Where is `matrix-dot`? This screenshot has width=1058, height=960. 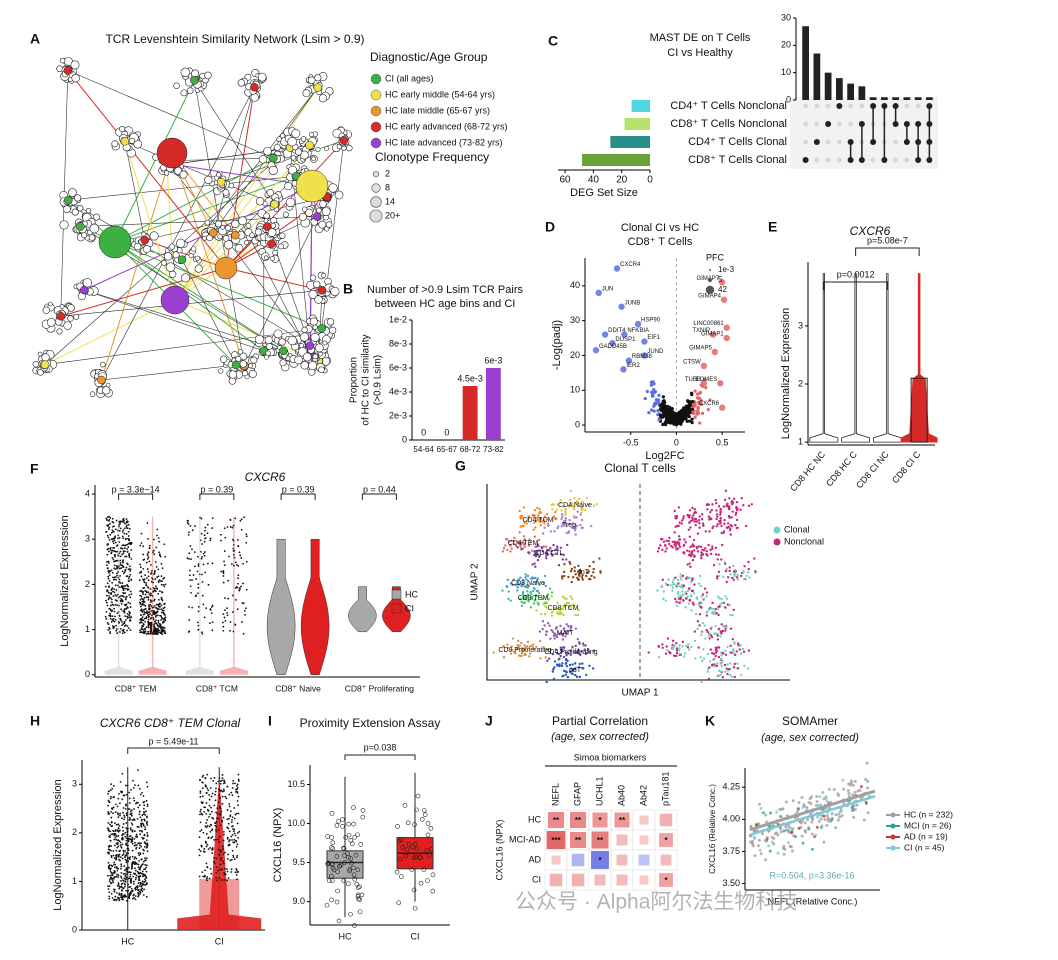 matrix-dot is located at coordinates (828, 106).